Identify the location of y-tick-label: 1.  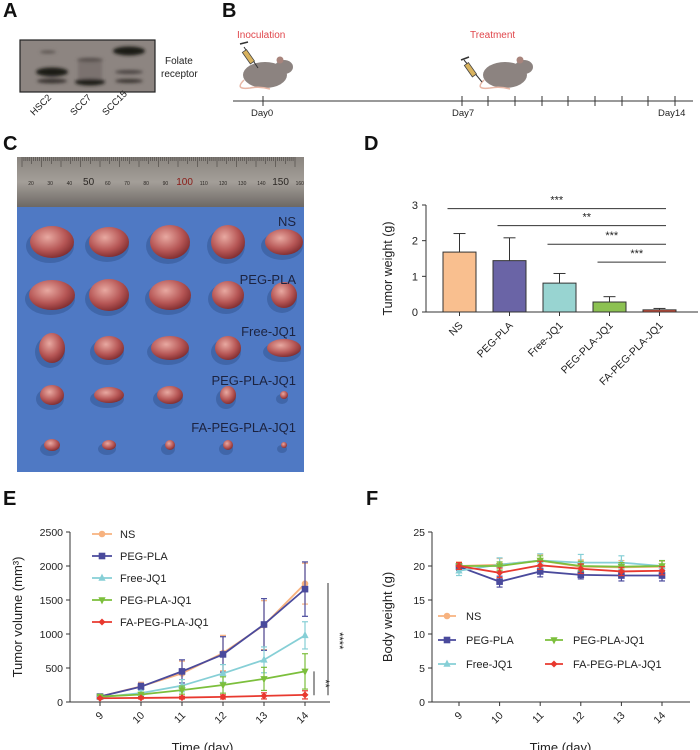
(415, 277).